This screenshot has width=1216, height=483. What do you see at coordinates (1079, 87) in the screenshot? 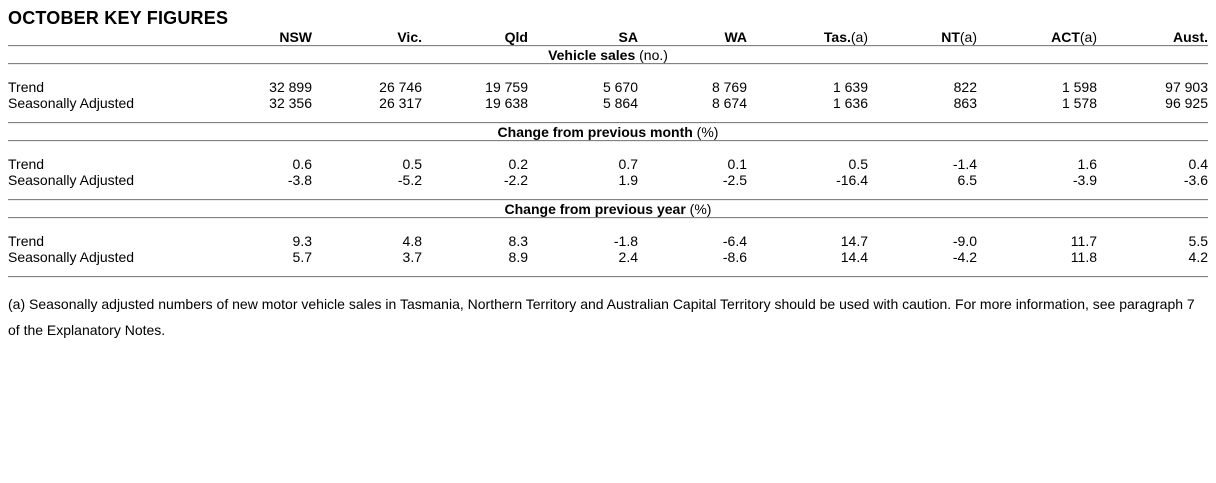
I see `cell-value: 1 598` at bounding box center [1079, 87].